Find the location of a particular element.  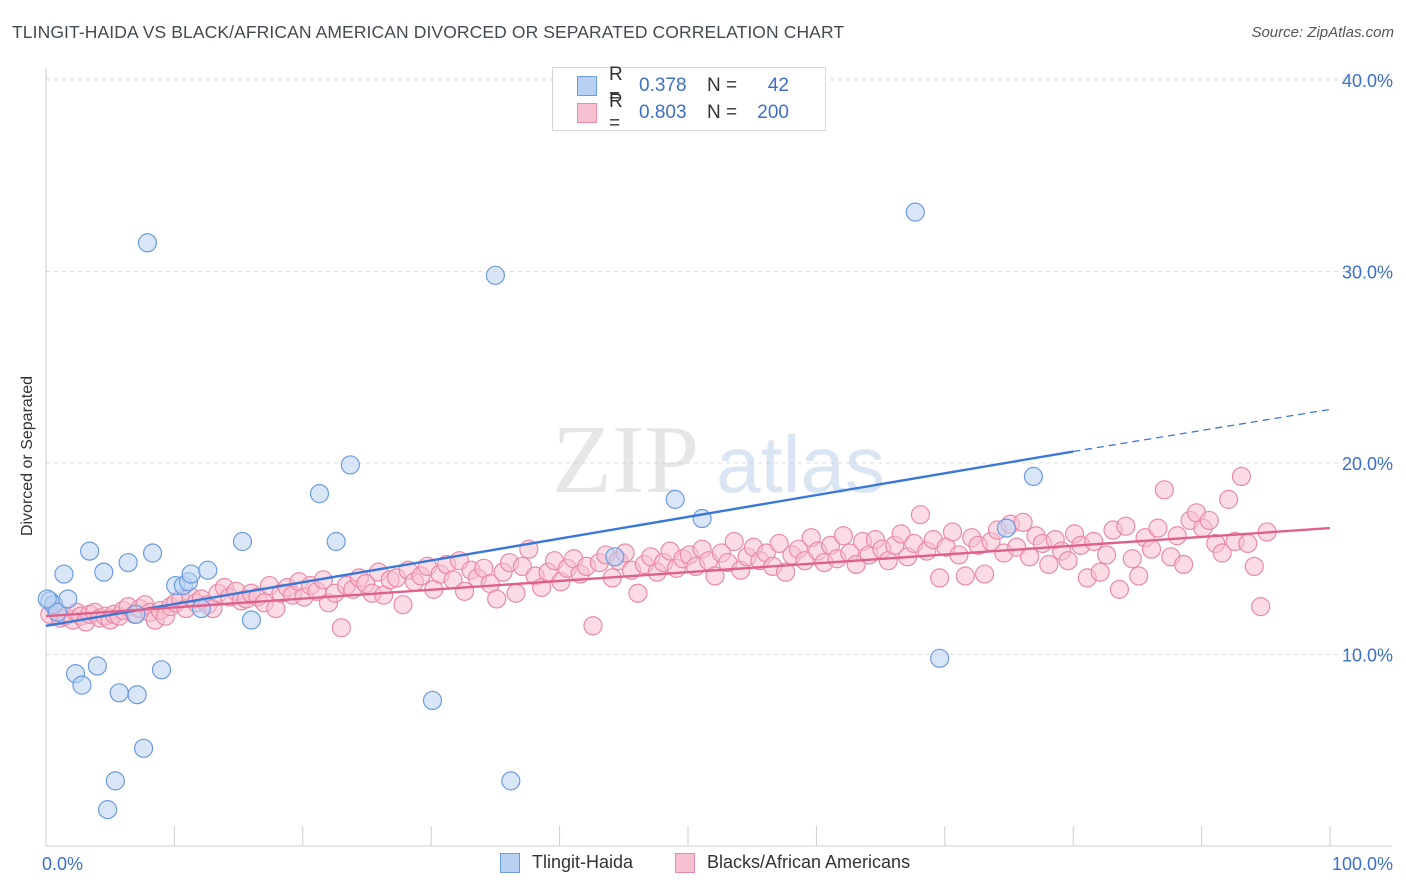

watermark: ZIP atlas is located at coordinates (718, 460).